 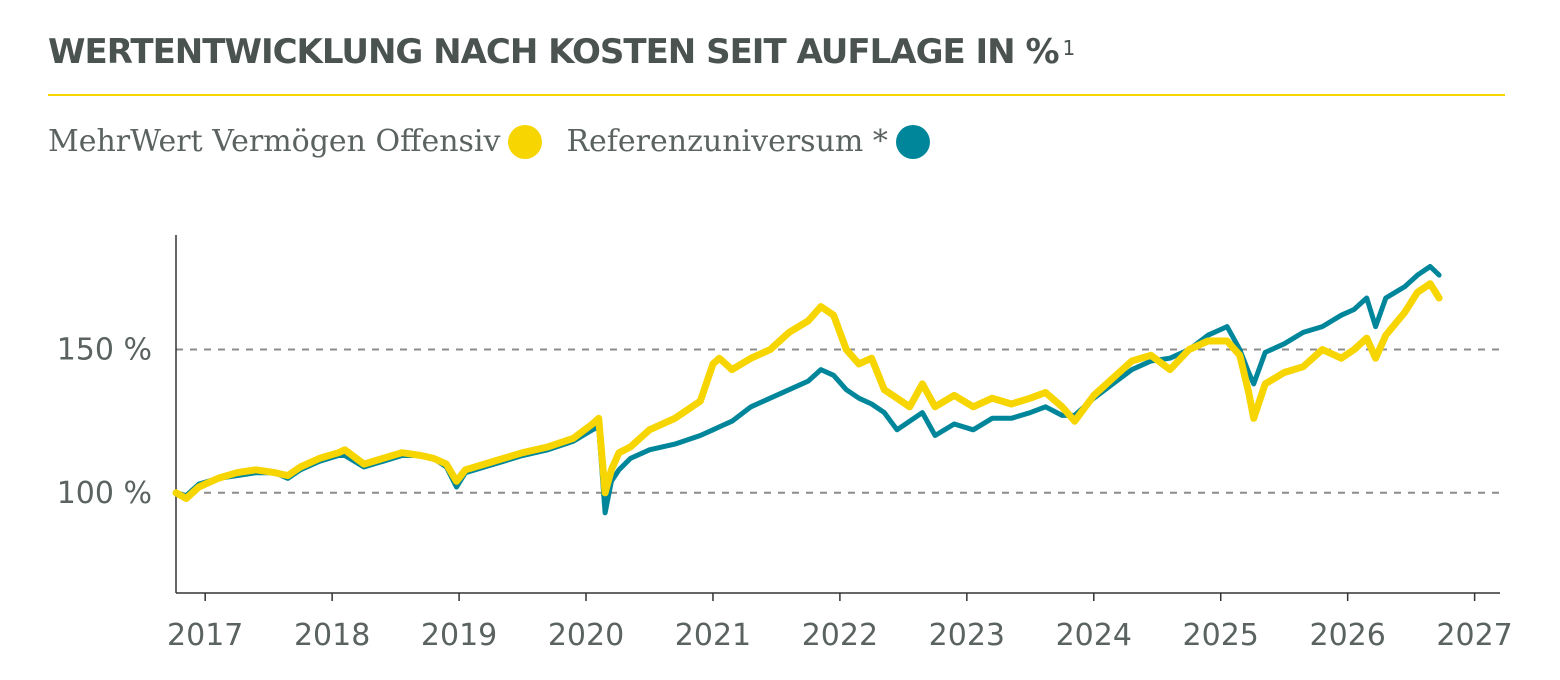 What do you see at coordinates (713, 635) in the screenshot?
I see `x-tick-label: 2021` at bounding box center [713, 635].